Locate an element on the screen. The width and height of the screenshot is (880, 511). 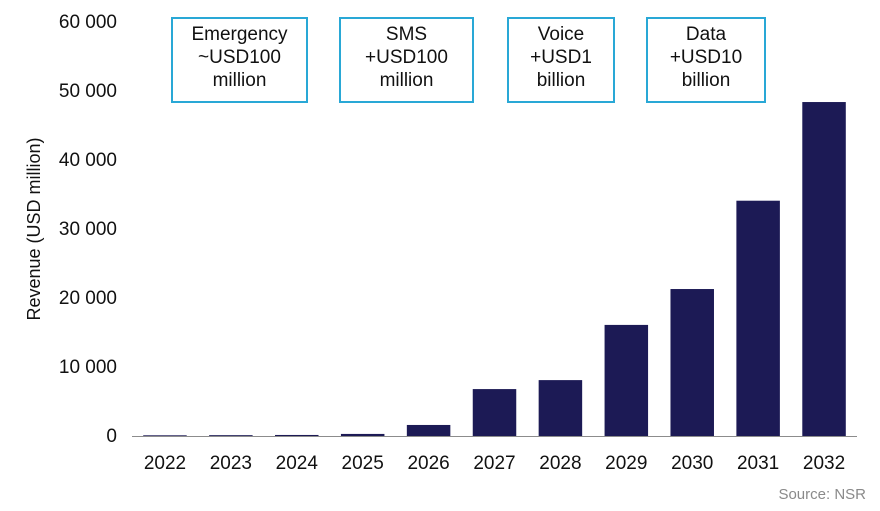
annotation-line: Data is located at coordinates (706, 34).